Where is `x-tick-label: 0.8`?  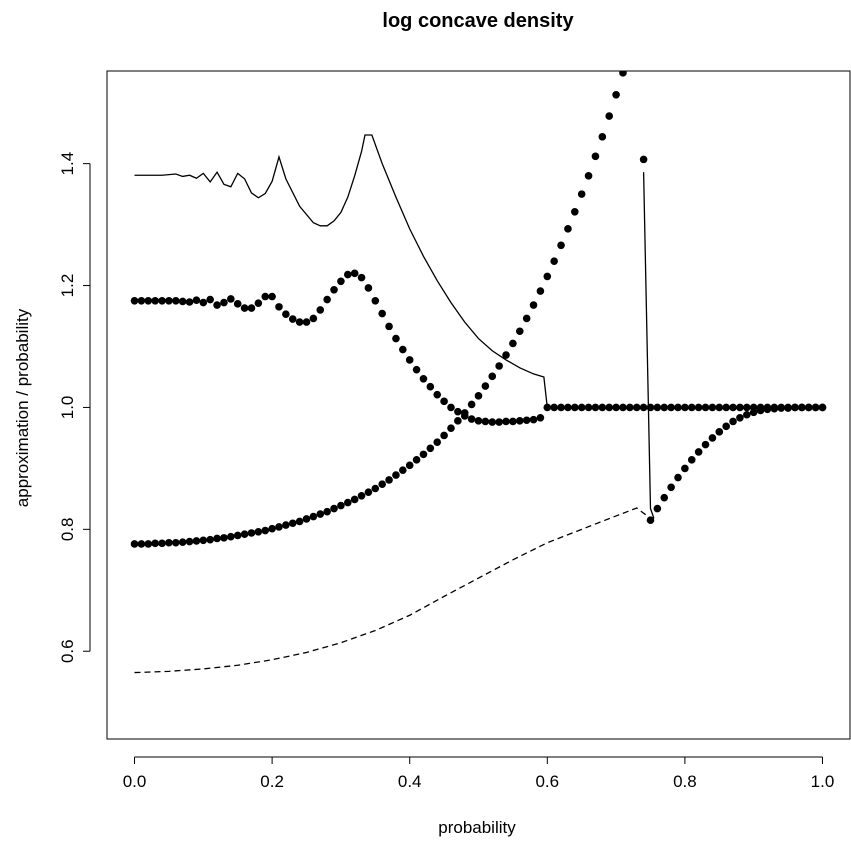 x-tick-label: 0.8 is located at coordinates (685, 781).